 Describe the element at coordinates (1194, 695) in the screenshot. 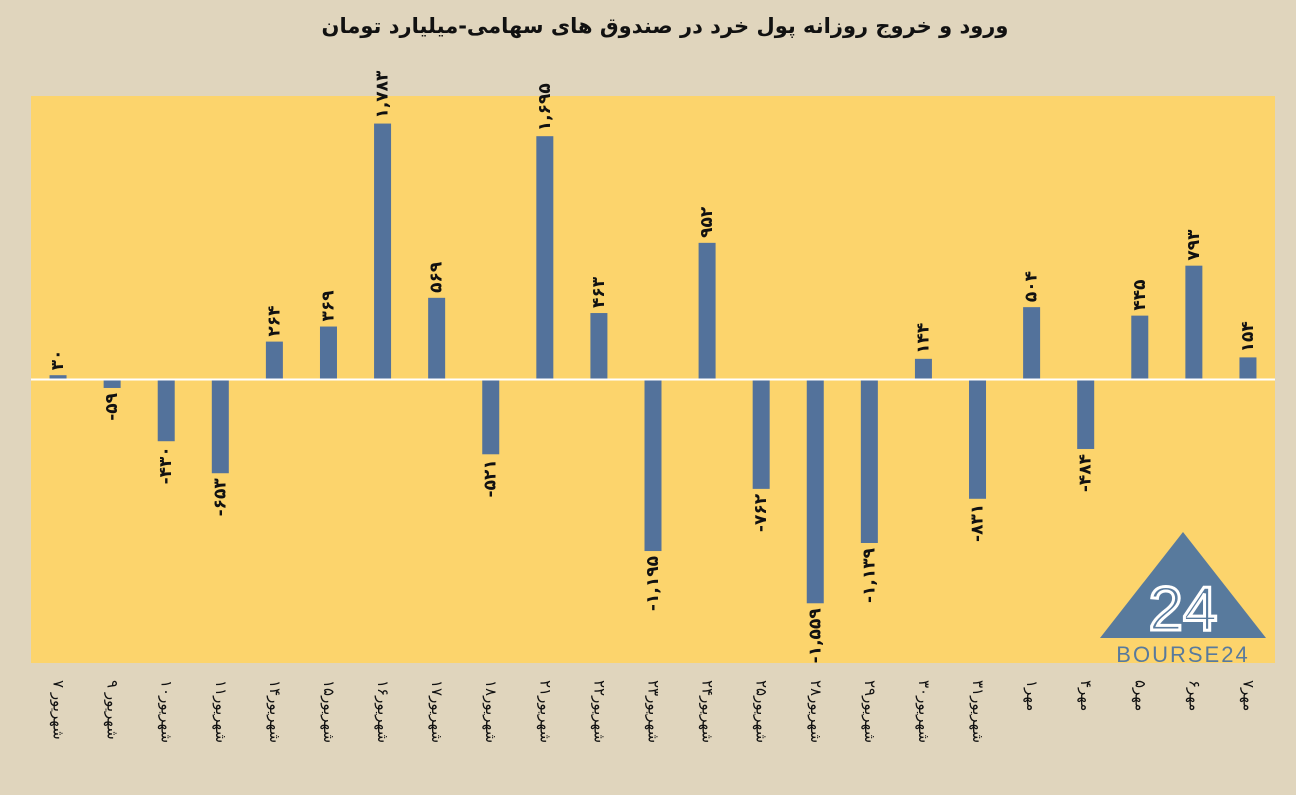

I see `x-tick-label: ۶مهر` at that location.